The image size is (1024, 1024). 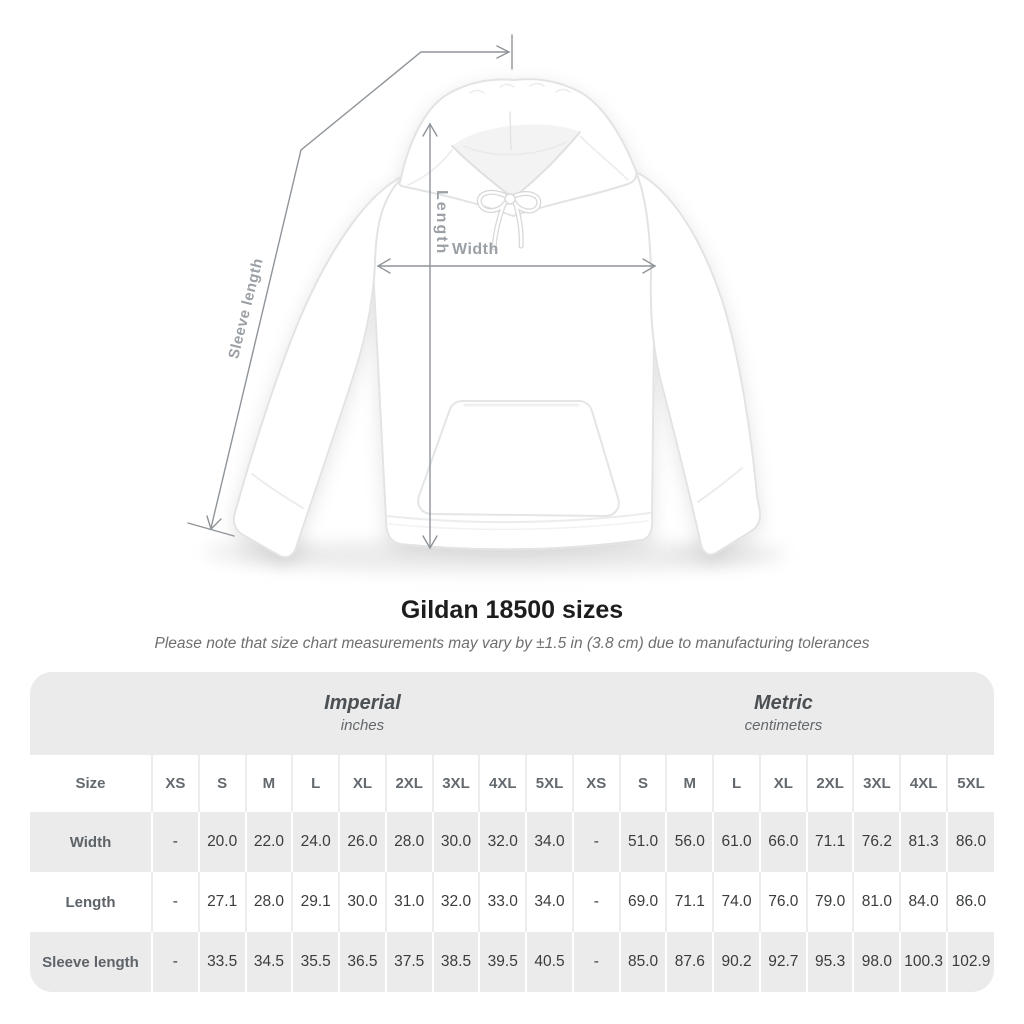 I want to click on length-line, so click(x=430, y=336).